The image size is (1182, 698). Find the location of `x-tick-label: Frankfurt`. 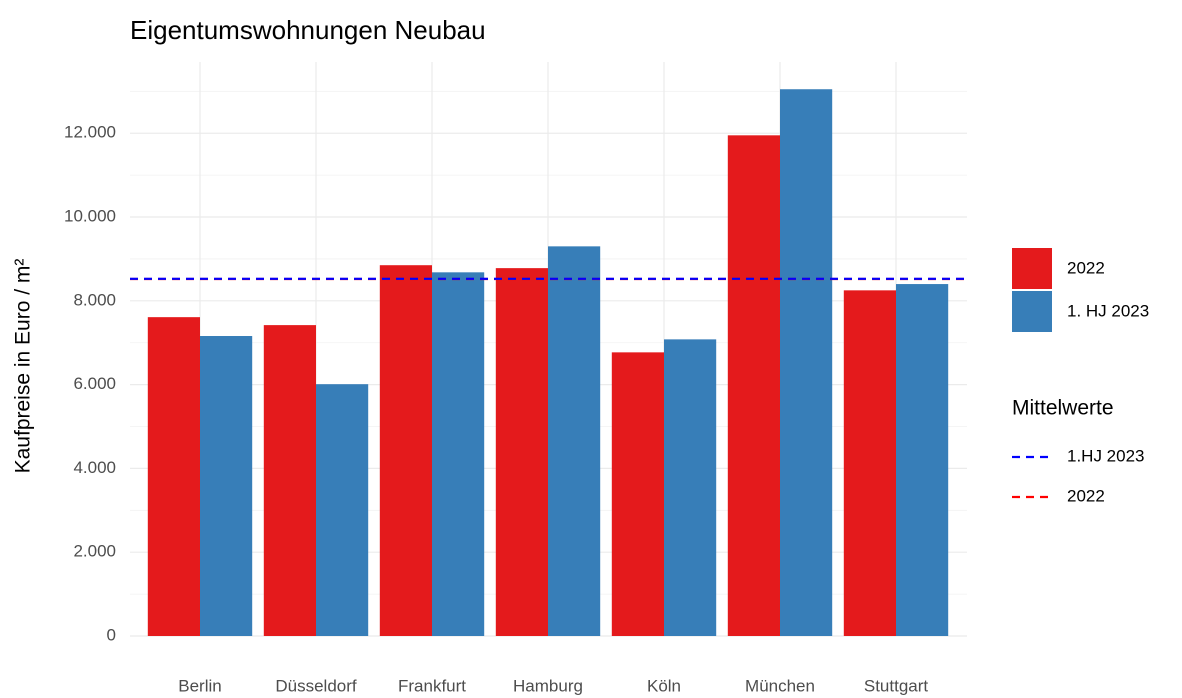

x-tick-label: Frankfurt is located at coordinates (432, 685).